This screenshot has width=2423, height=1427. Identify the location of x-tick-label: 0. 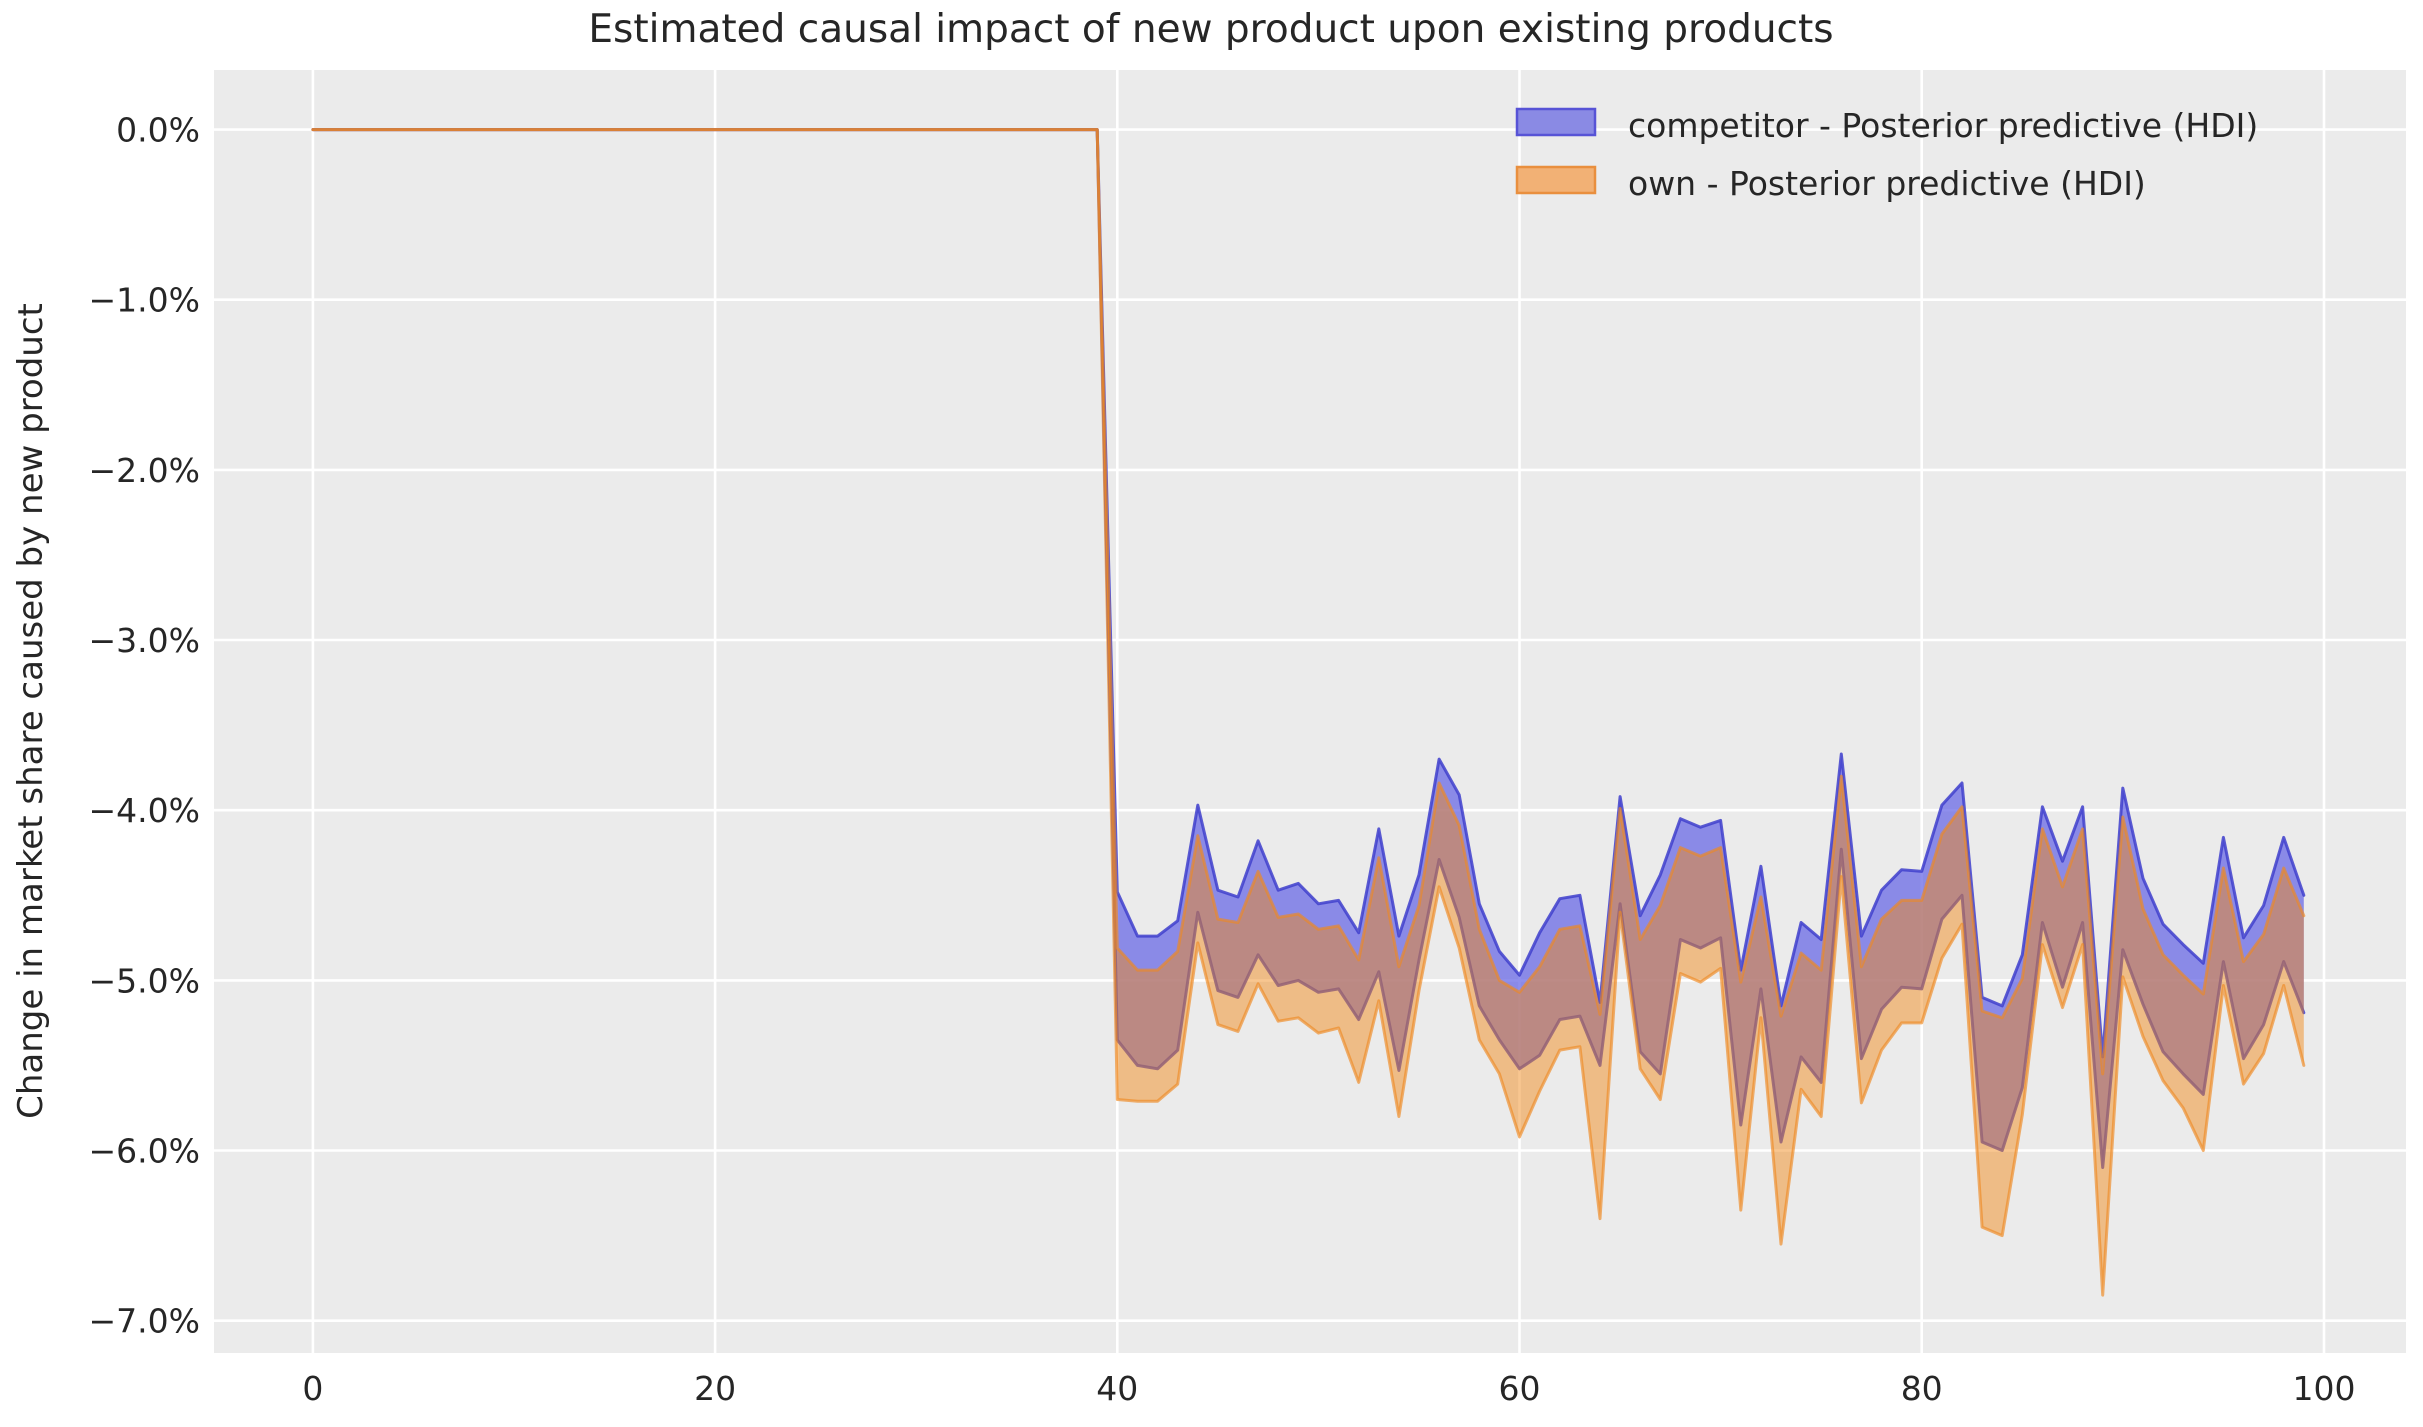
(312, 1388).